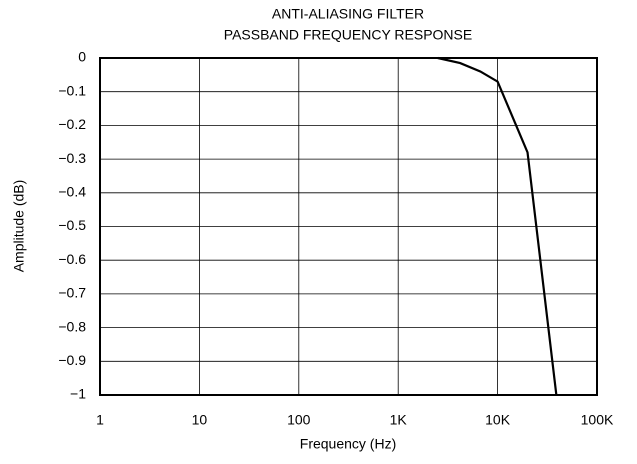 This screenshot has width=637, height=464. Describe the element at coordinates (299, 420) in the screenshot. I see `x-tick-label: 100` at that location.